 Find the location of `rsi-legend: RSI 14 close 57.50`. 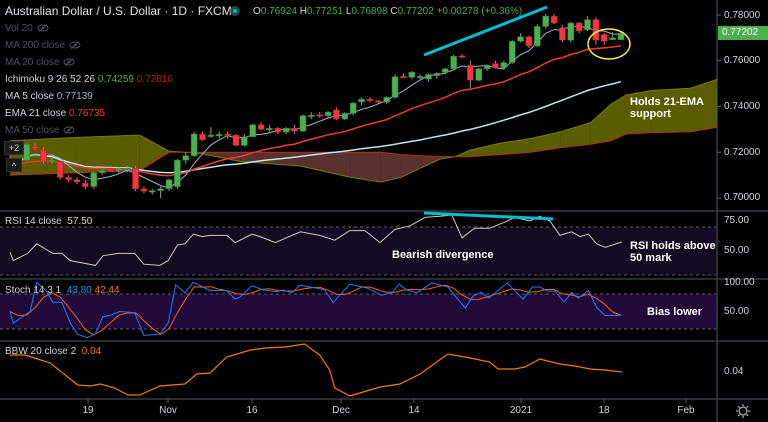

rsi-legend: RSI 14 close 57.50 is located at coordinates (48, 222).